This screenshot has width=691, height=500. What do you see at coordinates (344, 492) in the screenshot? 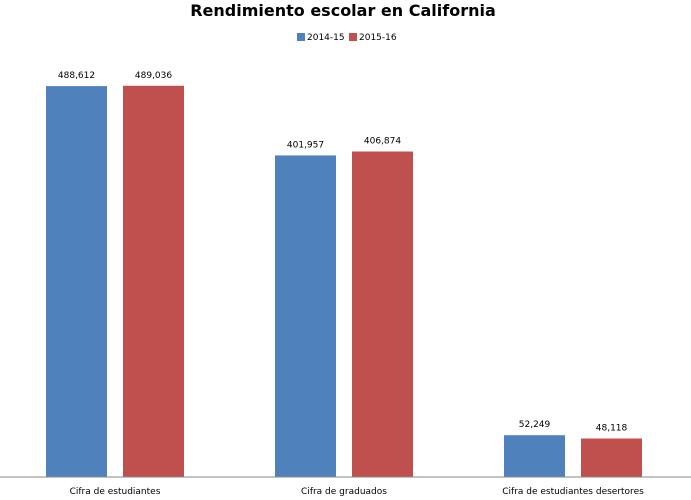
I see `category-label-2: Cifra de graduados` at bounding box center [344, 492].